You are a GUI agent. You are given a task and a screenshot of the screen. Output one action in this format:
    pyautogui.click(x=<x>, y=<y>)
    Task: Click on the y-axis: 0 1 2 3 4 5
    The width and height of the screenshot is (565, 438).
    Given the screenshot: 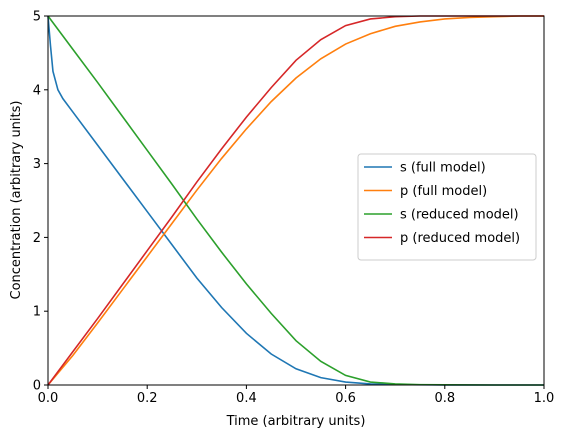 What is the action you would take?
    pyautogui.click(x=40, y=202)
    